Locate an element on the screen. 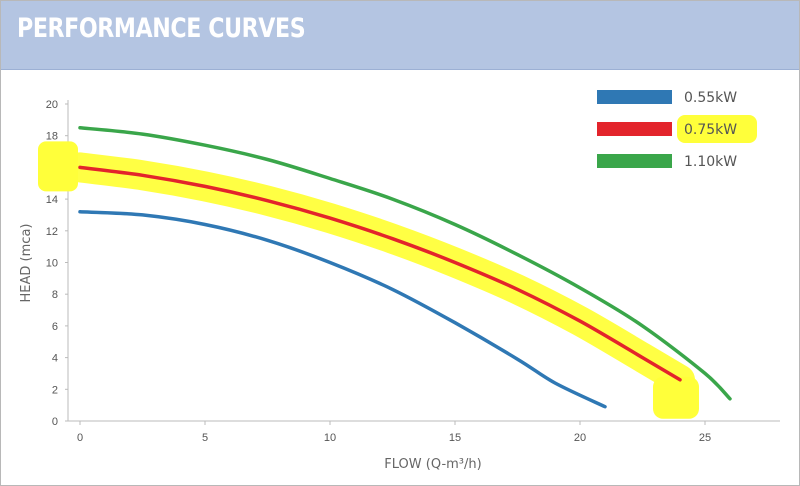 The height and width of the screenshot is (486, 800). x-axis-title: FLOW (Q-m³/h) is located at coordinates (432, 464).